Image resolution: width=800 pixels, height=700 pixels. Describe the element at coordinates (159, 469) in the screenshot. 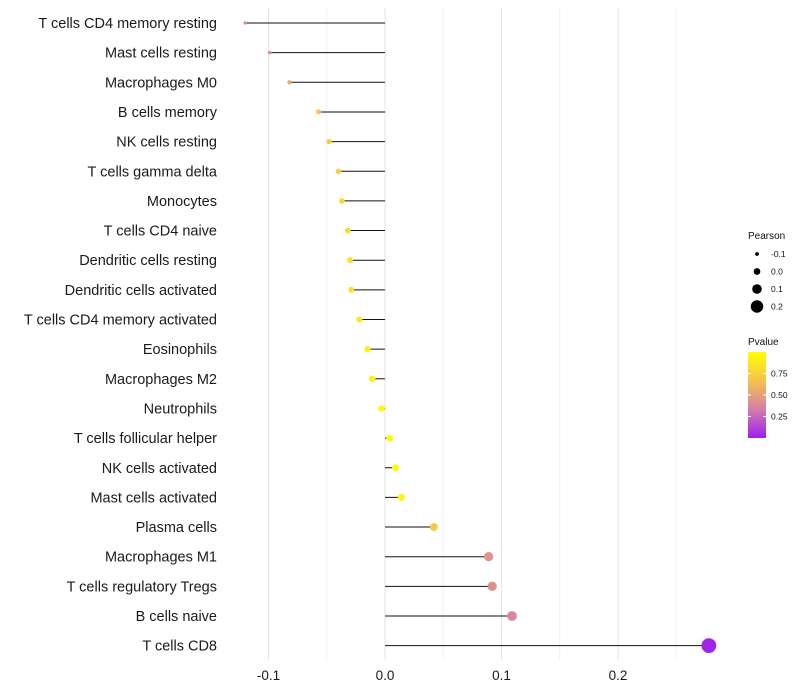

I see `category-label: NK cells activated` at that location.